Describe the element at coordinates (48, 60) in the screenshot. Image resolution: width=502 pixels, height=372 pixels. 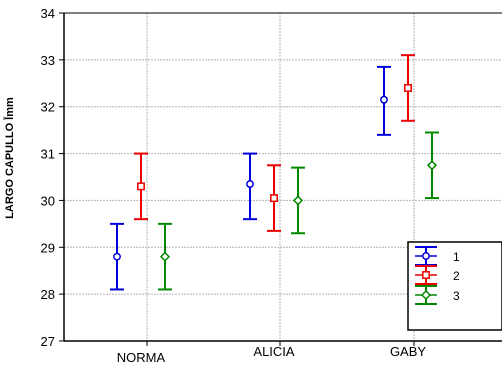
I see `y-tick-label: 33` at that location.